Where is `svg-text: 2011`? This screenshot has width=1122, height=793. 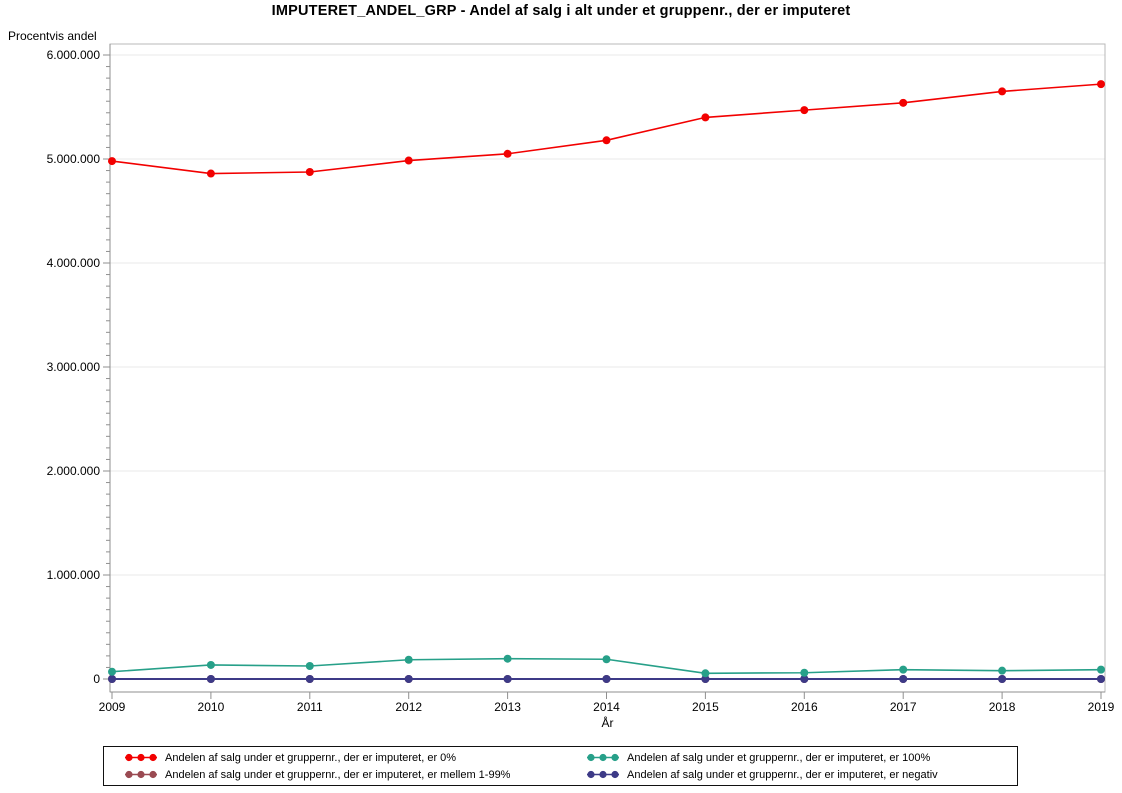 svg-text: 2011 is located at coordinates (310, 707).